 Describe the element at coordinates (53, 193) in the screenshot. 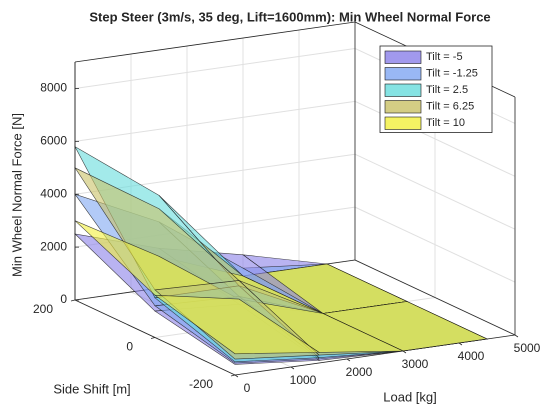

I see `z-tick-label: 4000` at that location.